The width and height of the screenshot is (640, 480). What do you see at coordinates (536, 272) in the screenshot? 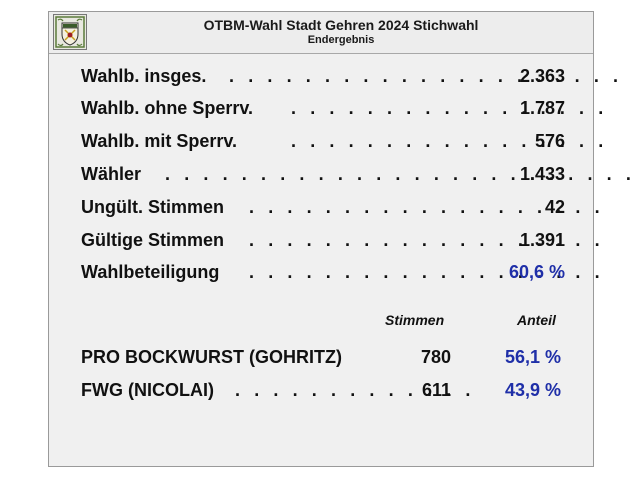
I see `stat-value: 60,6 %` at bounding box center [536, 272].